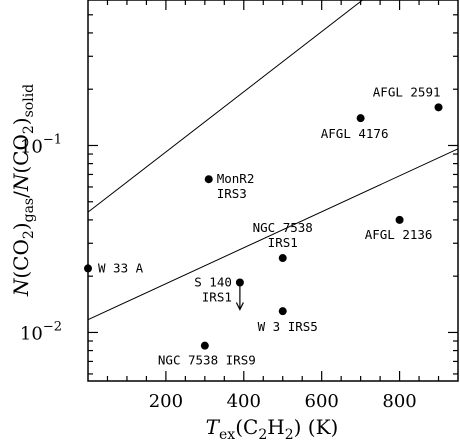 The width and height of the screenshot is (460, 444). What do you see at coordinates (283, 227) in the screenshot?
I see `point-label: NGC 7538` at bounding box center [283, 227].